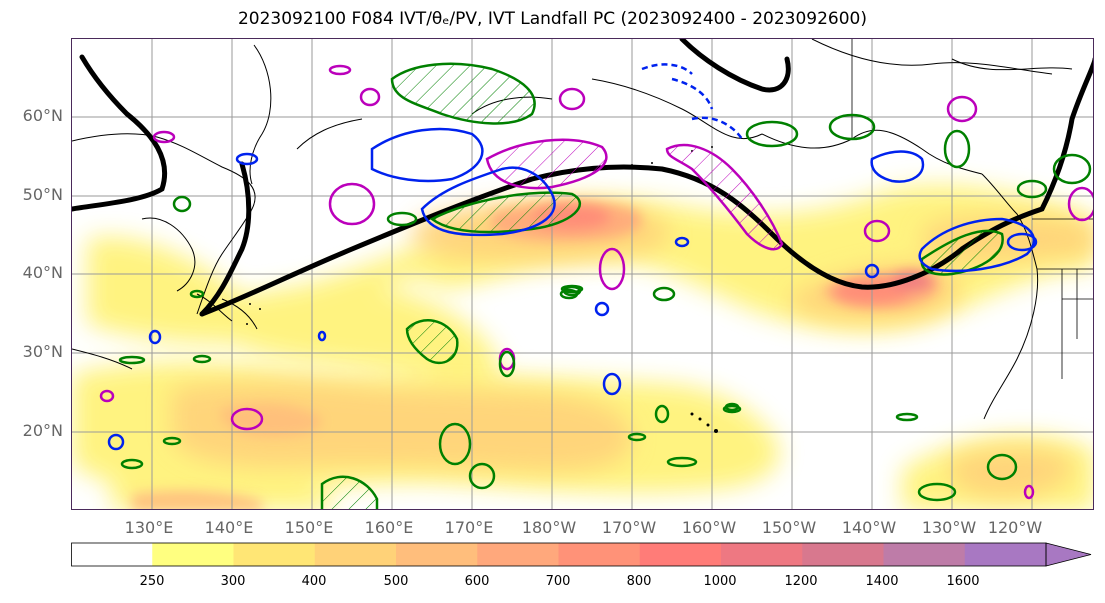  I want to click on lon-label-140e: 140°E, so click(229, 527).